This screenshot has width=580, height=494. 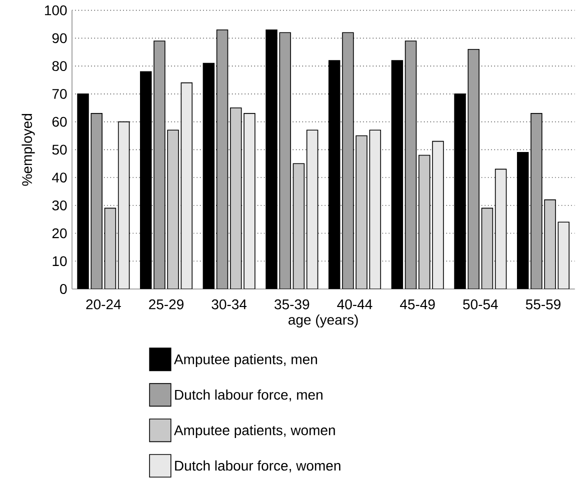 I want to click on y-tick-label: 100, so click(x=56, y=10).